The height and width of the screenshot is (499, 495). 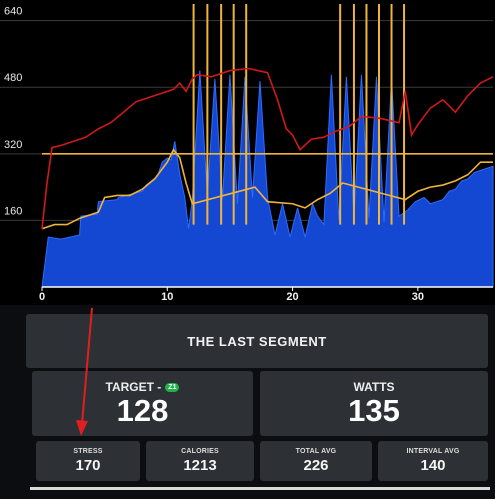 I want to click on segment-title: THE LAST SEGMENT, so click(x=257, y=341).